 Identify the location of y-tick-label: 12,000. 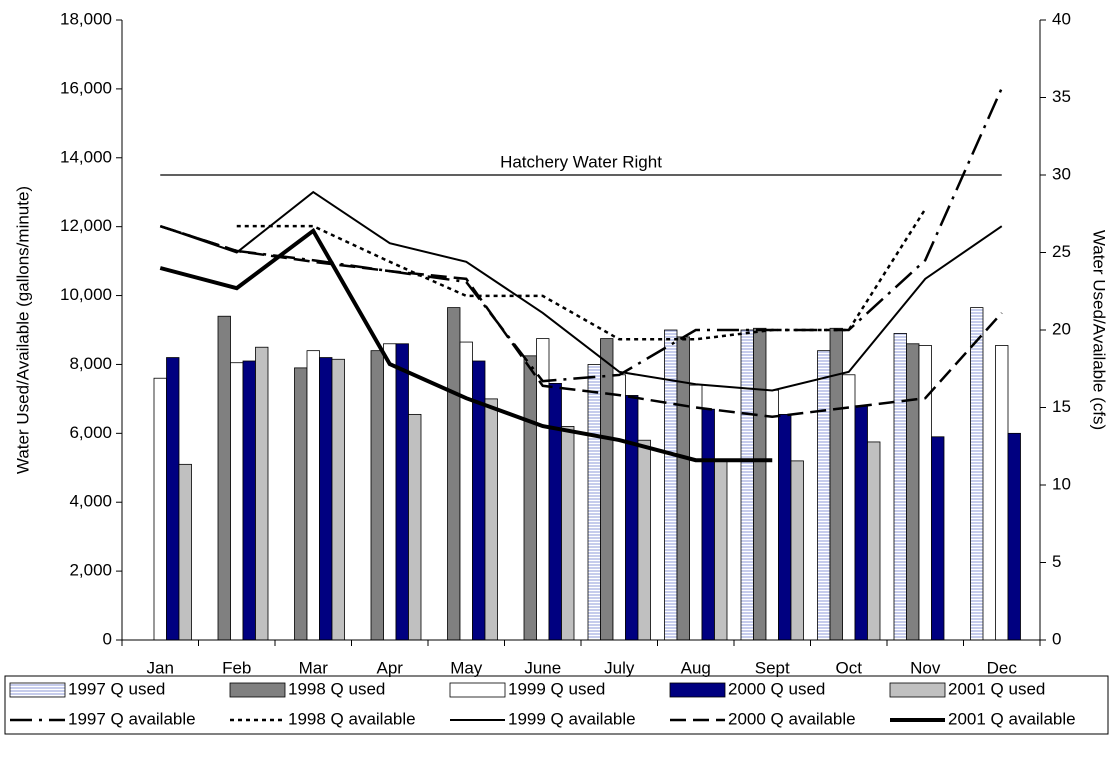
(86, 225).